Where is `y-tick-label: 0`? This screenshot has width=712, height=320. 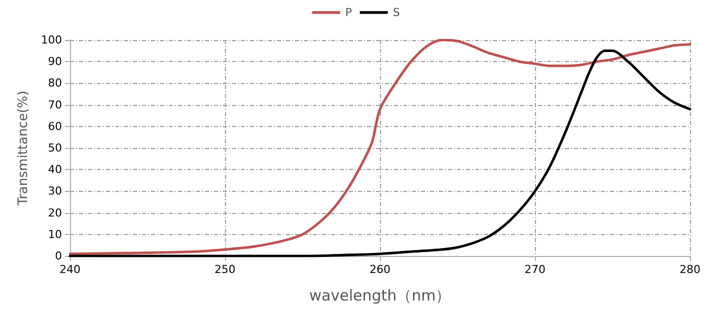
y-tick-label: 0 is located at coordinates (58, 256).